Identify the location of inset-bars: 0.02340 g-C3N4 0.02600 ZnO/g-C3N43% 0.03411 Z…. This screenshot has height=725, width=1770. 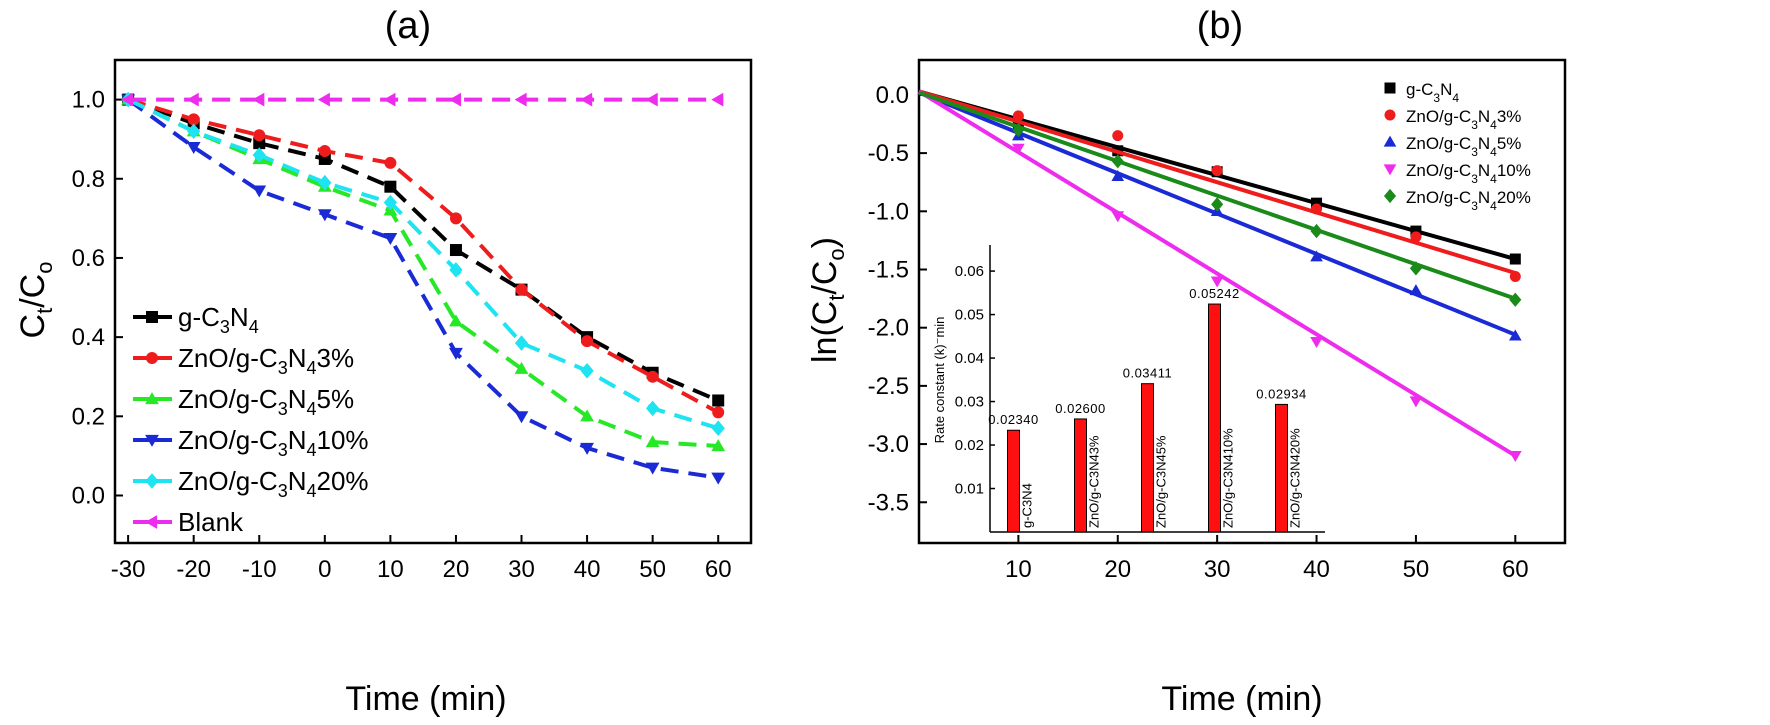
(1147, 409).